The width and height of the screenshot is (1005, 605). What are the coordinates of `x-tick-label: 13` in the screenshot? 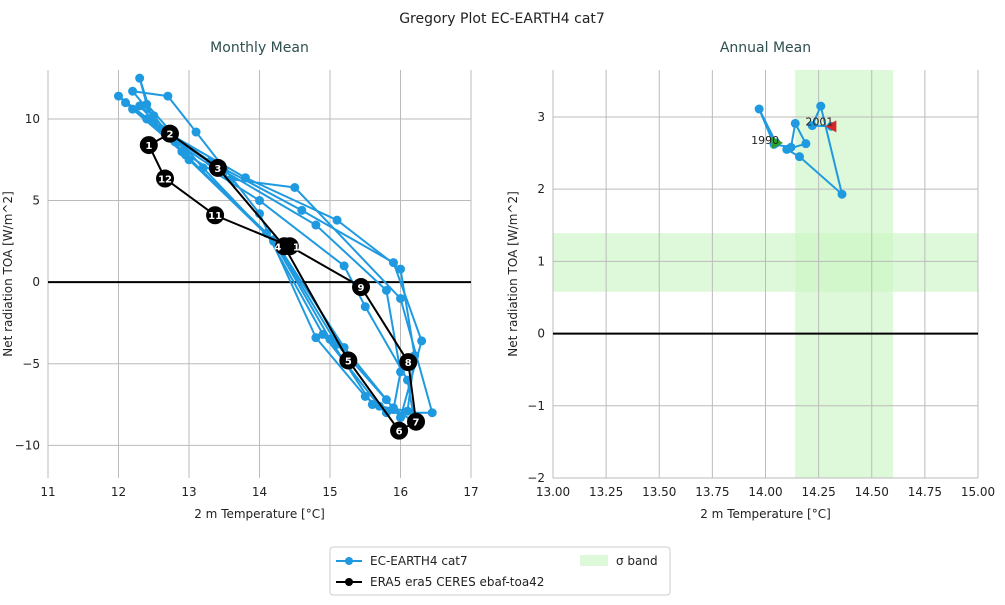 It's located at (188, 492).